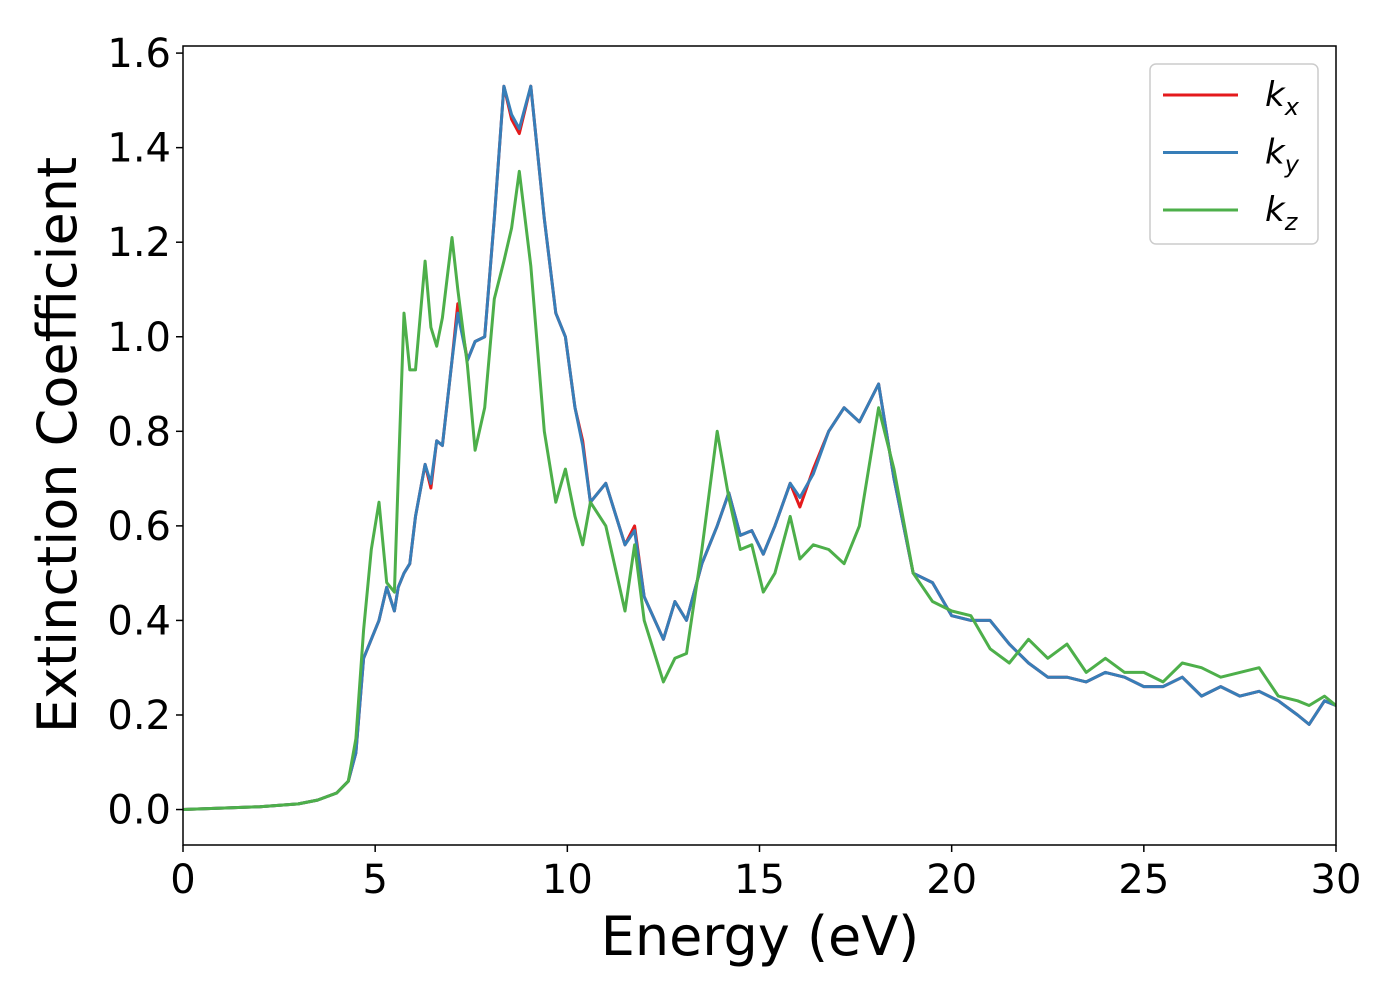 Image resolution: width=1400 pixels, height=1000 pixels. I want to click on legend-label: ky, so click(1282, 156).